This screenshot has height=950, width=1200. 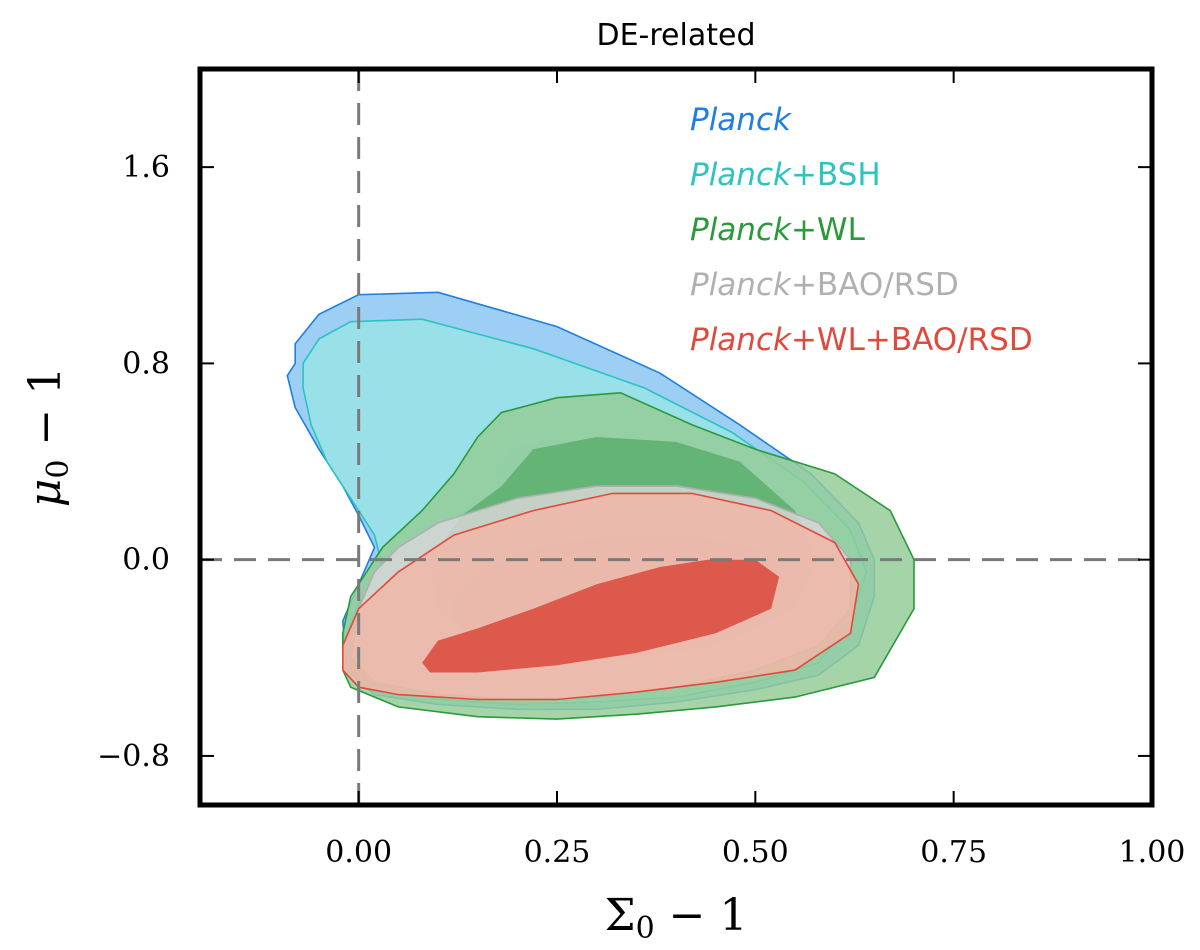 I want to click on x-axis-label-sub: 0, so click(x=645, y=928).